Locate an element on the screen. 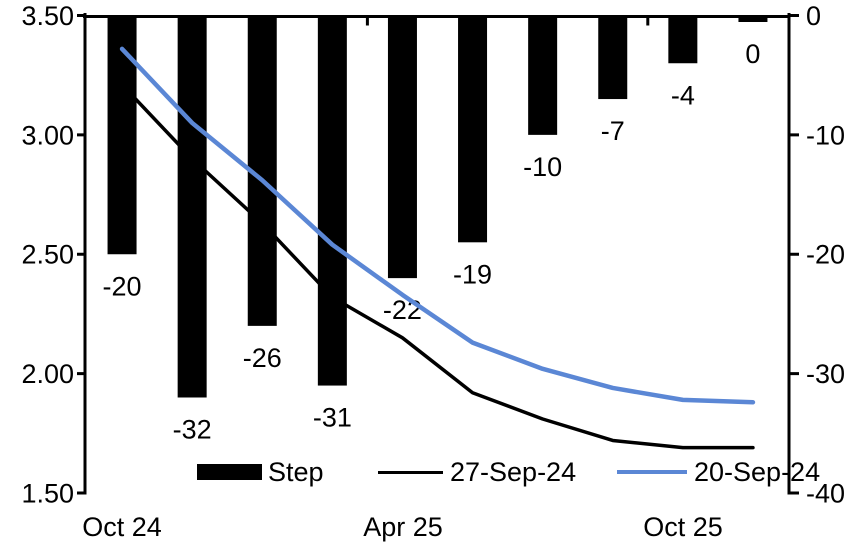  bar-value-label: -22 is located at coordinates (402, 310).